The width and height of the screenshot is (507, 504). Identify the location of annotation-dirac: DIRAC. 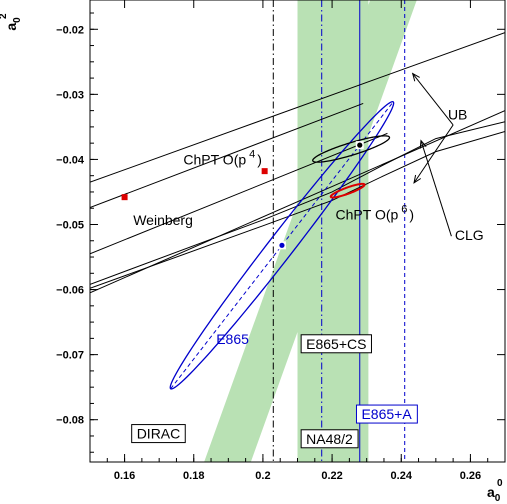
(158, 434).